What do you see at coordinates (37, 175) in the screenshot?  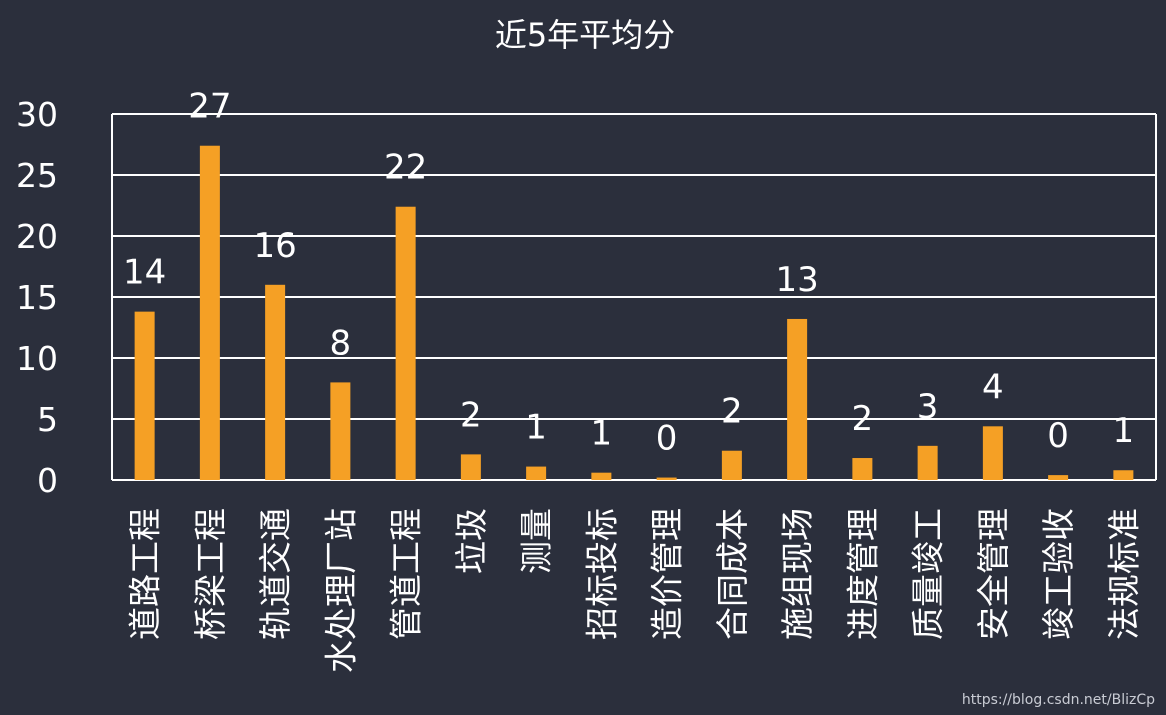 I see `y-tick-label: 25` at bounding box center [37, 175].